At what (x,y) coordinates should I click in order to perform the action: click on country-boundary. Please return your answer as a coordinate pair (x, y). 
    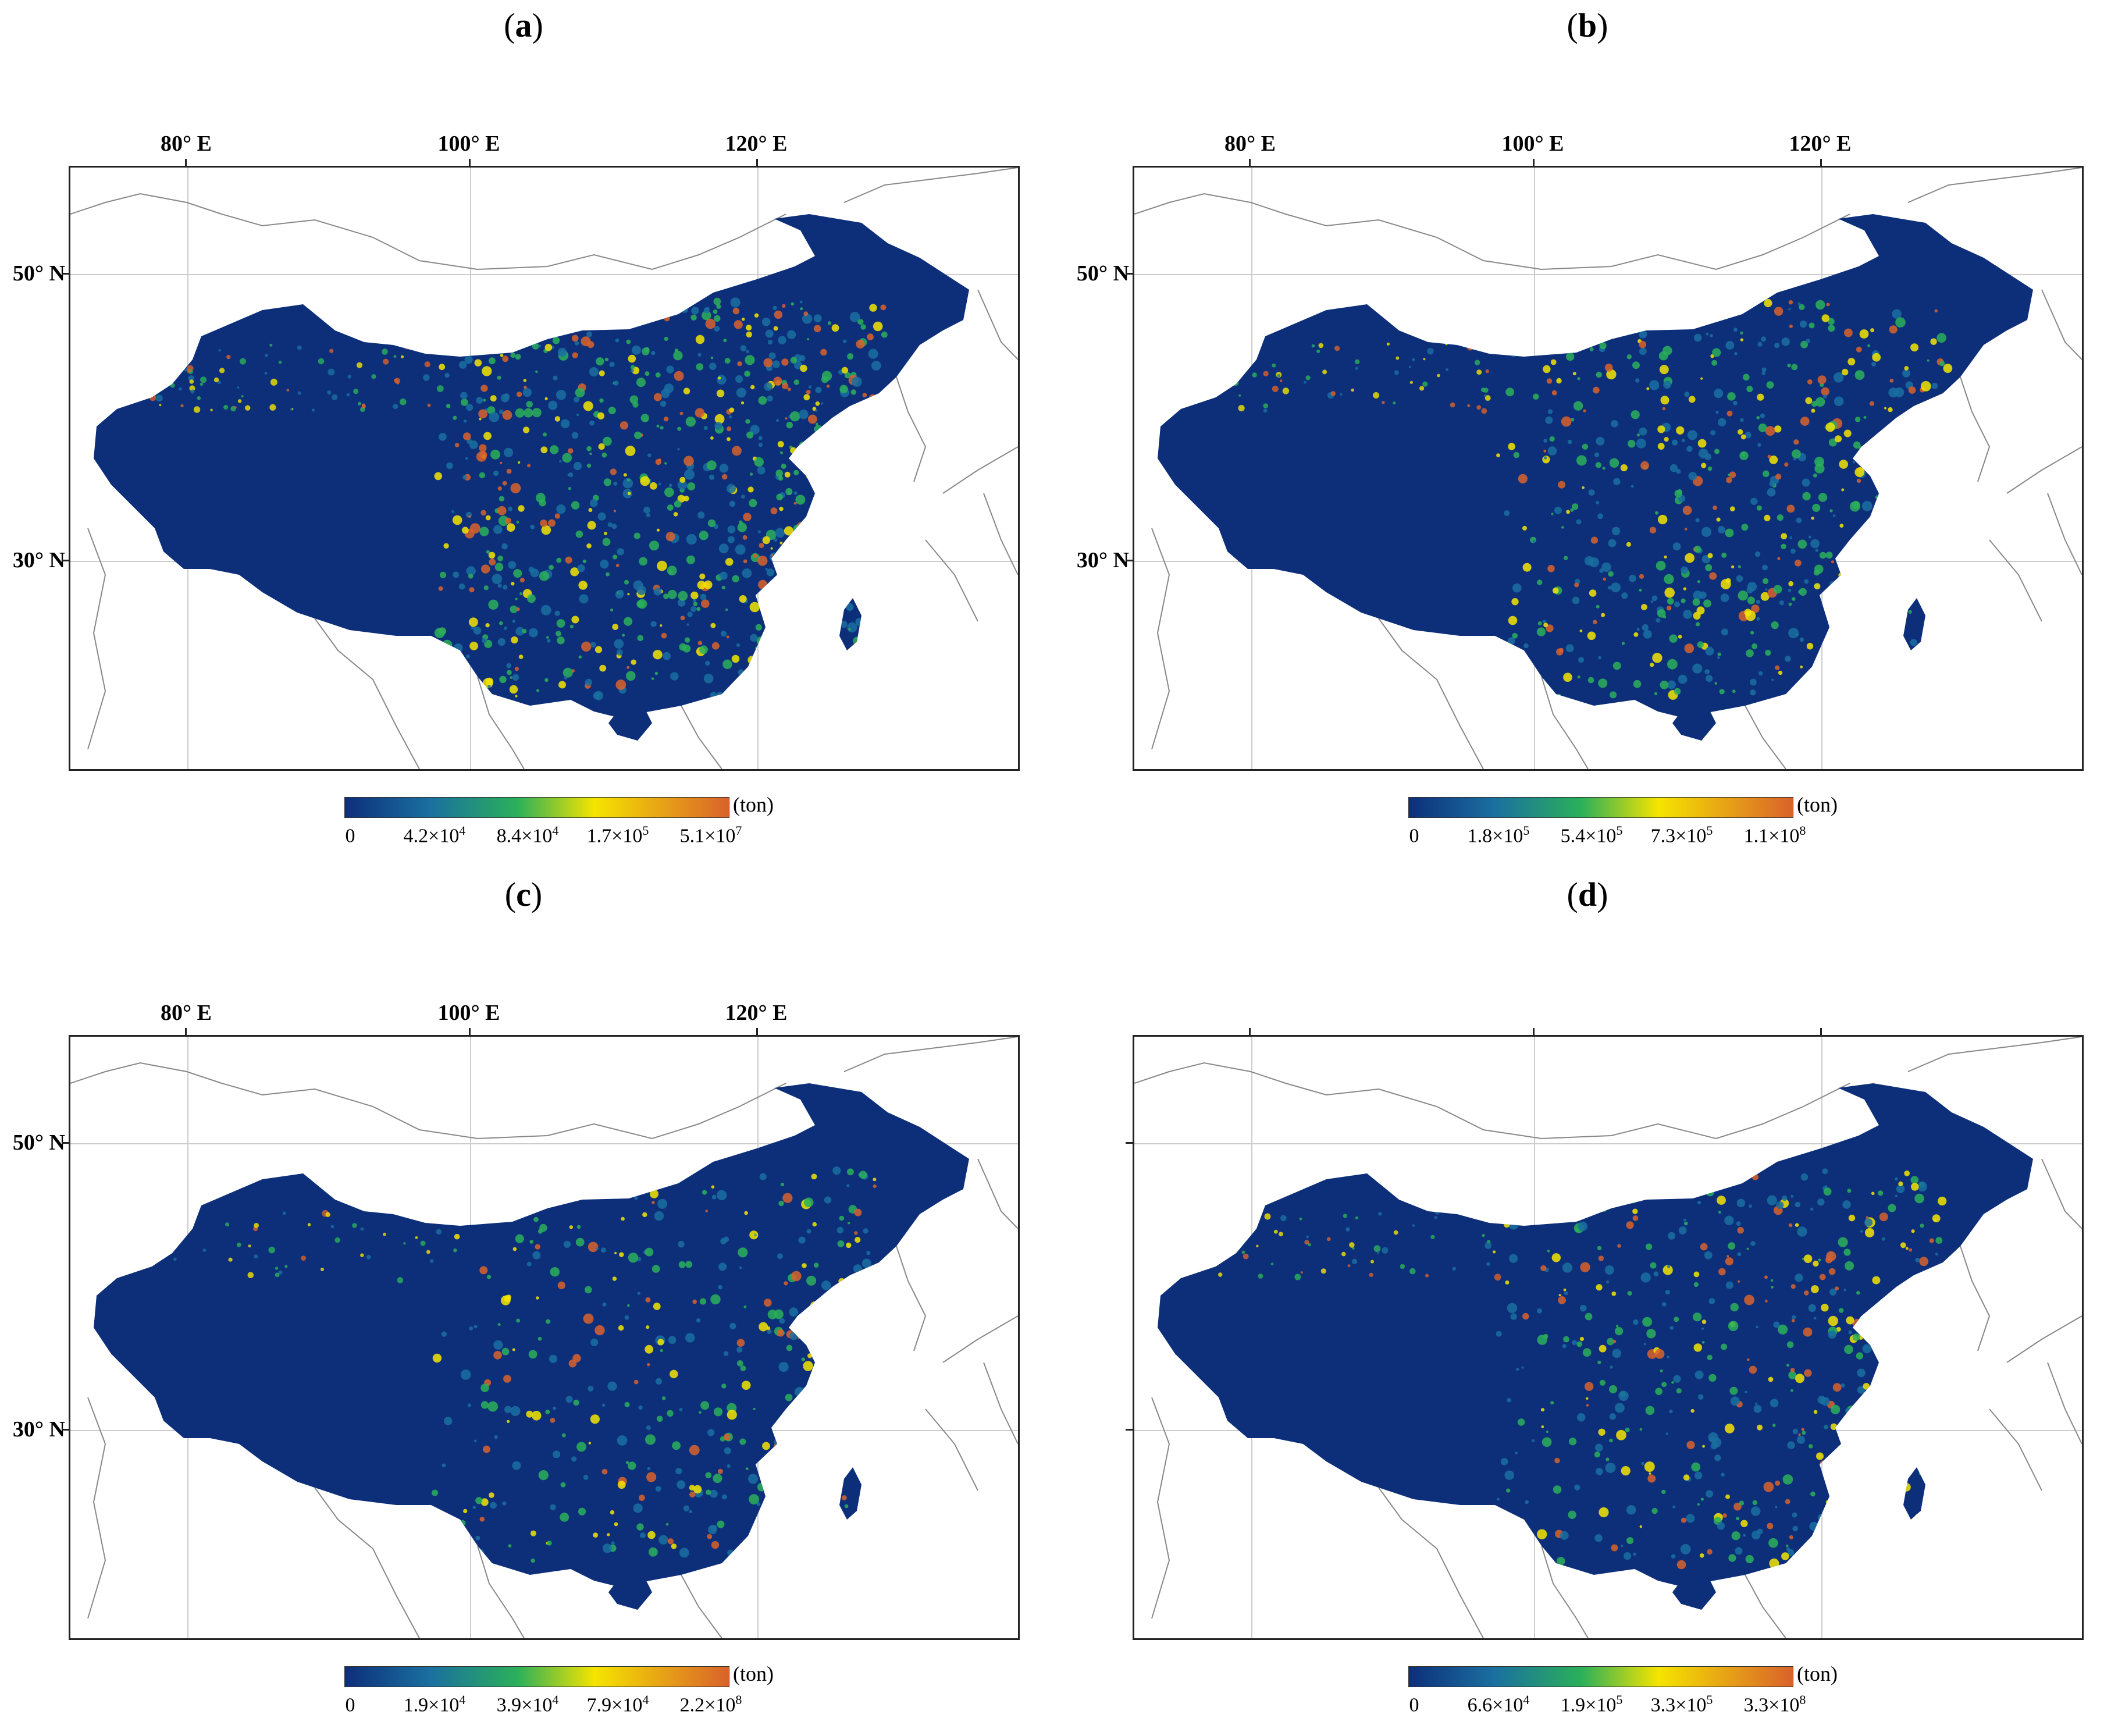
    Looking at the image, I should click on (911, 1299).